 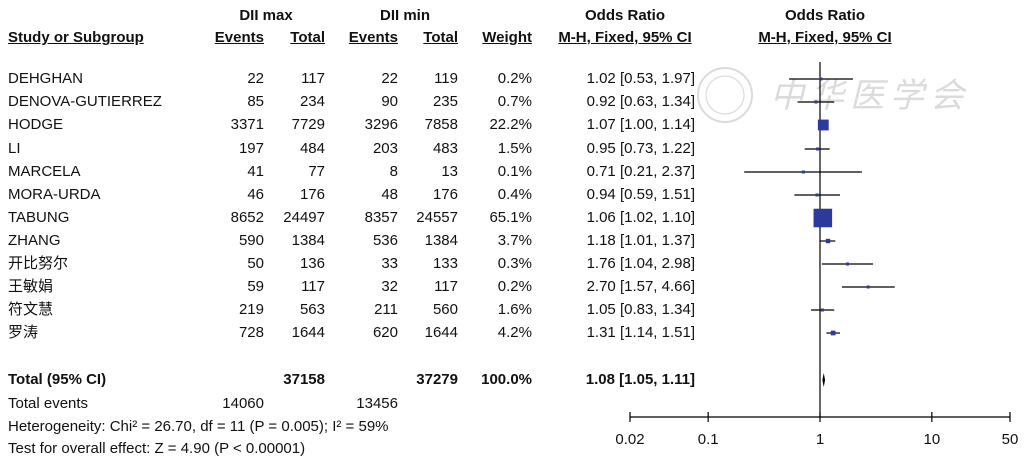 What do you see at coordinates (251, 332) in the screenshot?
I see `study-e1-cell: 728` at bounding box center [251, 332].